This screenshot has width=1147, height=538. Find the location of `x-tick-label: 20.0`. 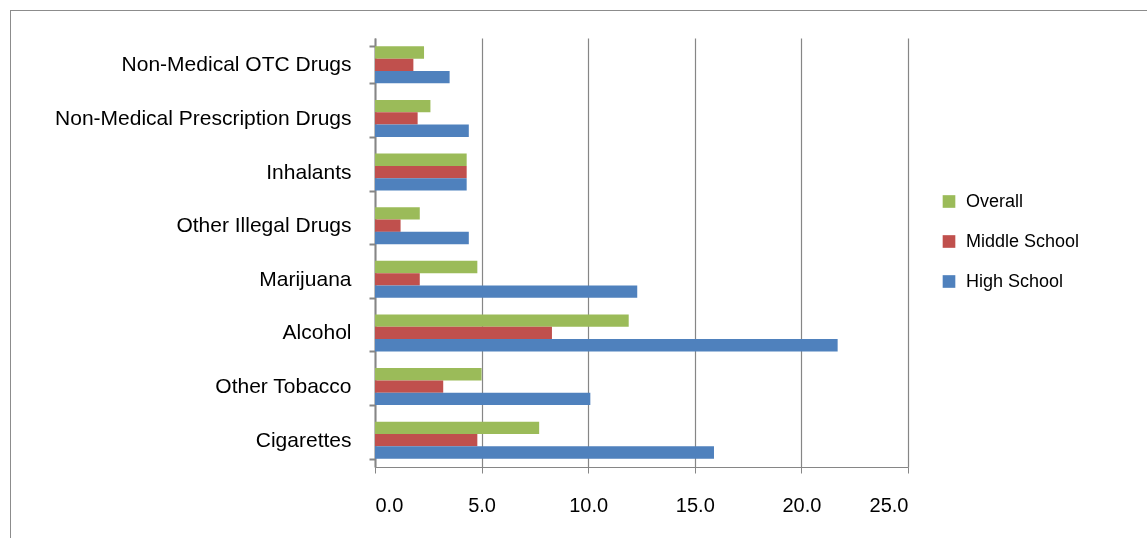

x-tick-label: 20.0 is located at coordinates (802, 504).